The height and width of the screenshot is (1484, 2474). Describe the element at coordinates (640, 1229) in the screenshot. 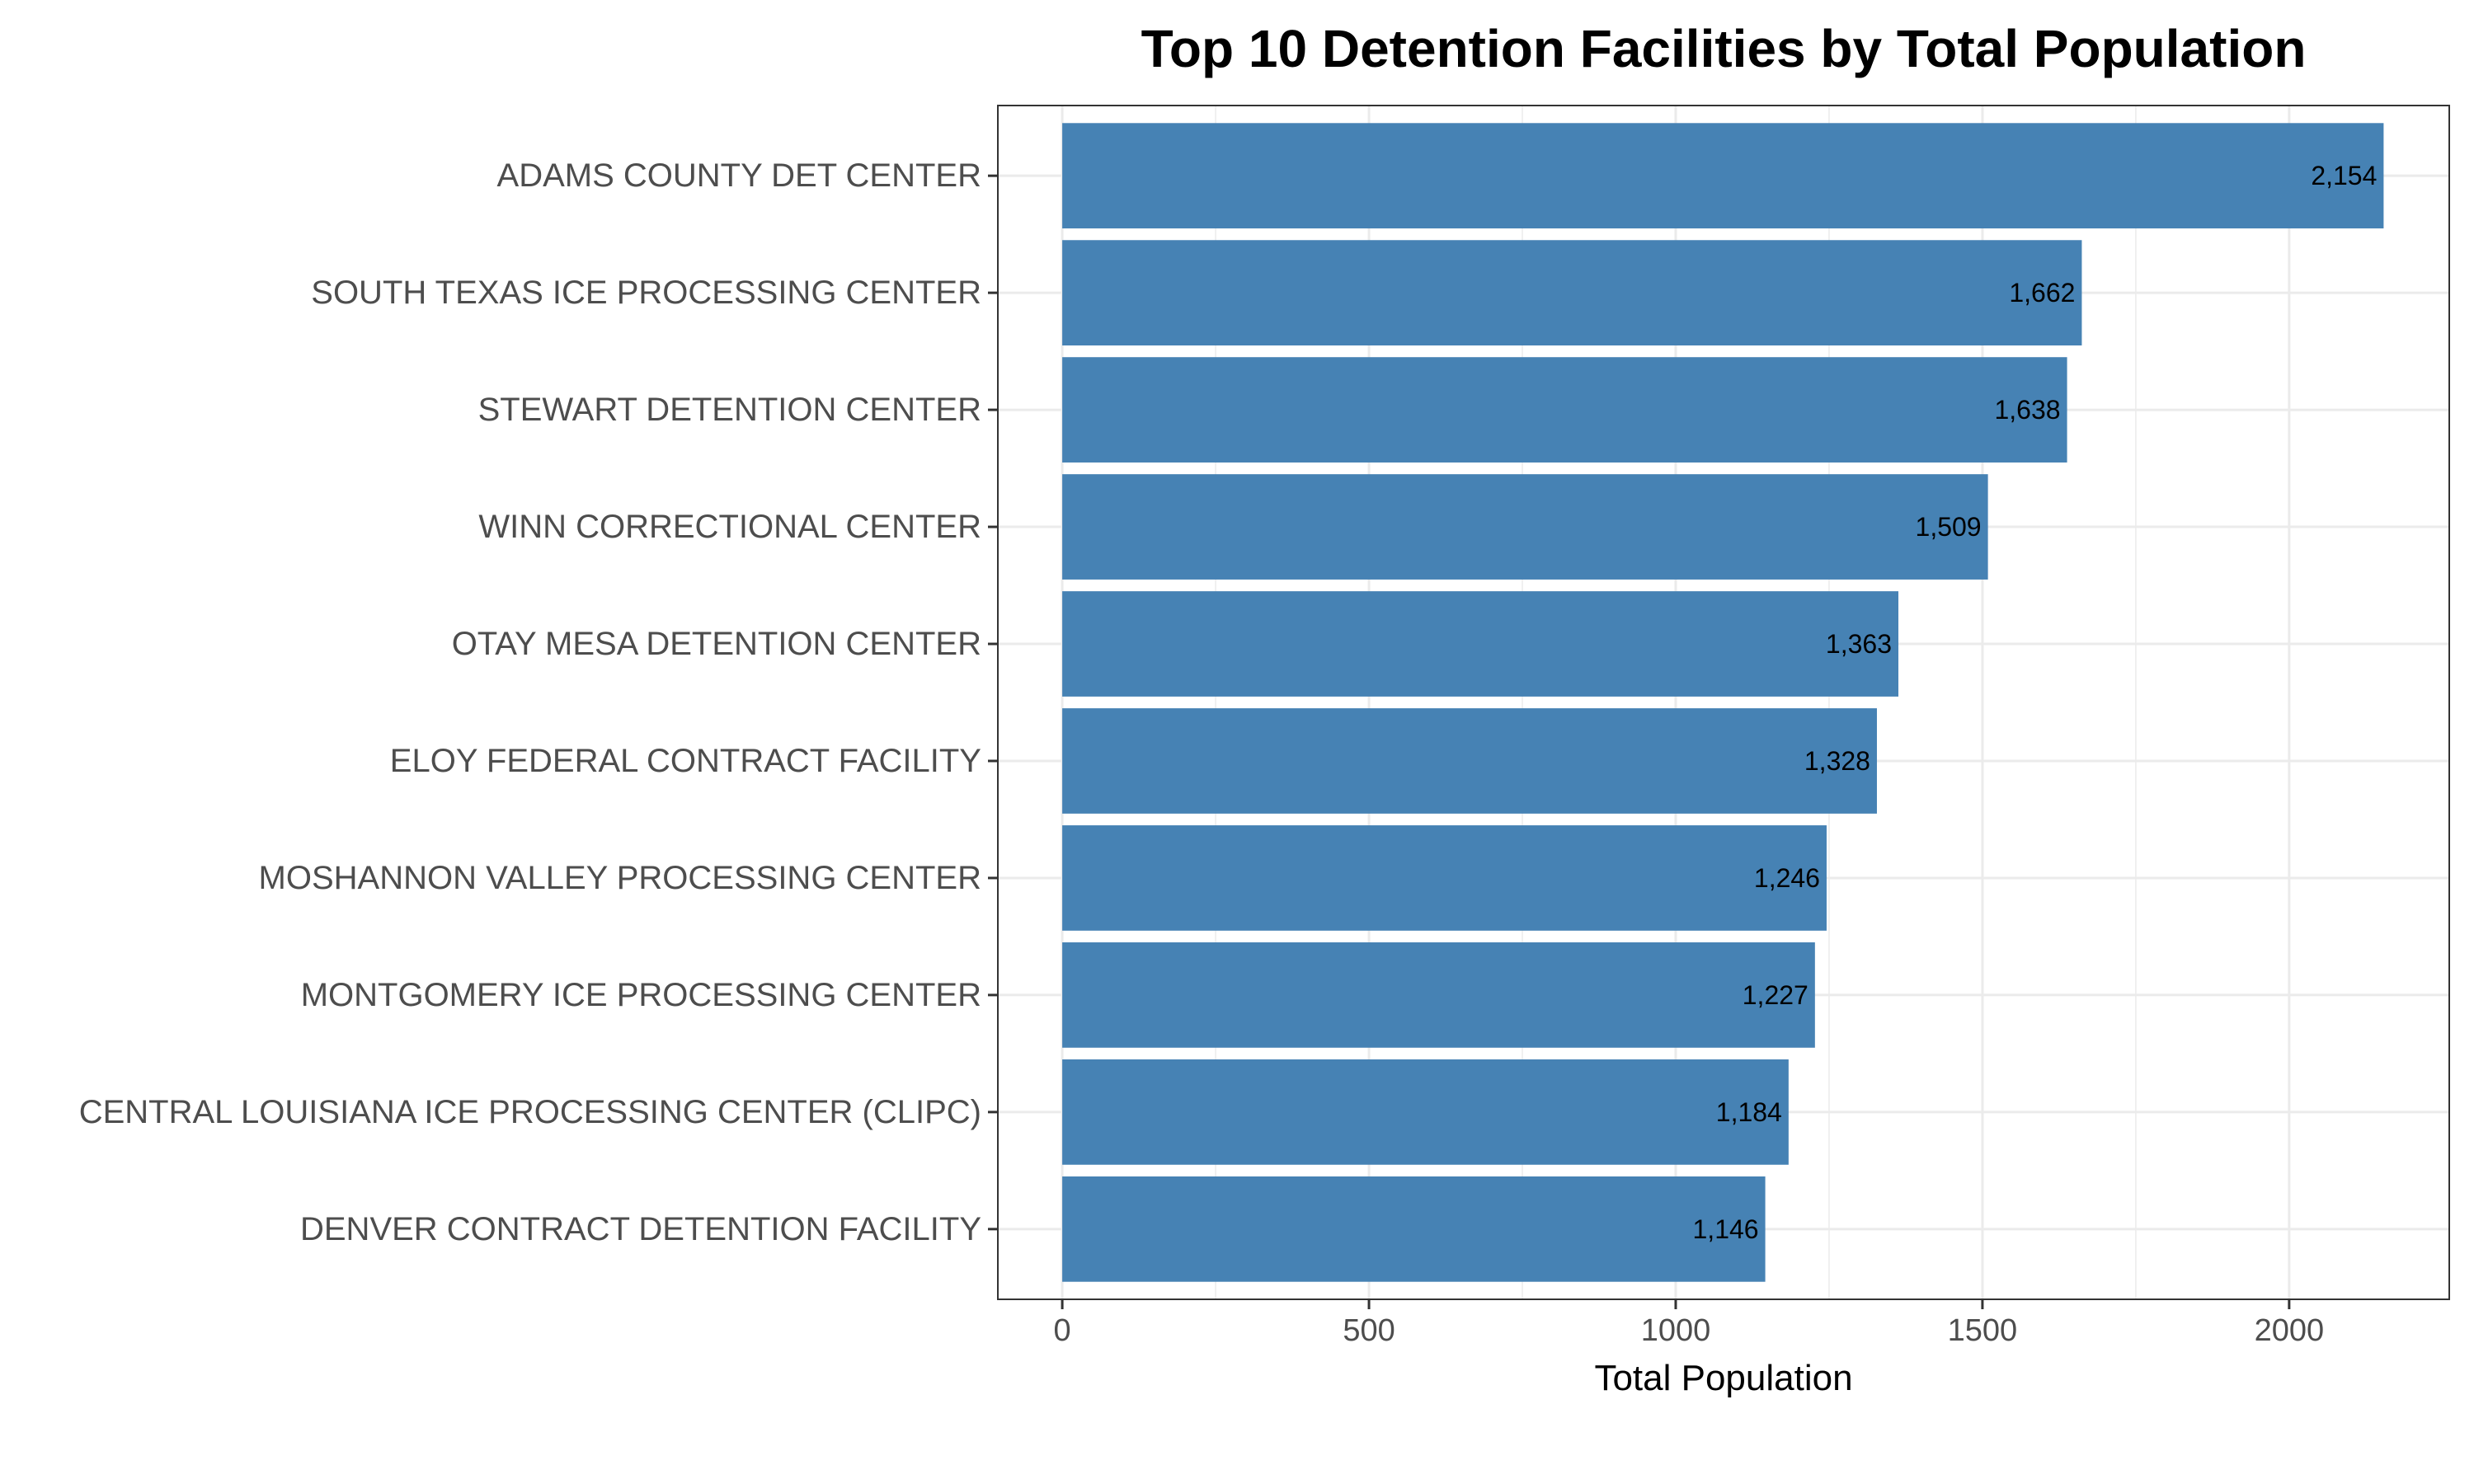

I see `y-tick-label: DENVER CONTRACT DETENTION FACILITY` at that location.